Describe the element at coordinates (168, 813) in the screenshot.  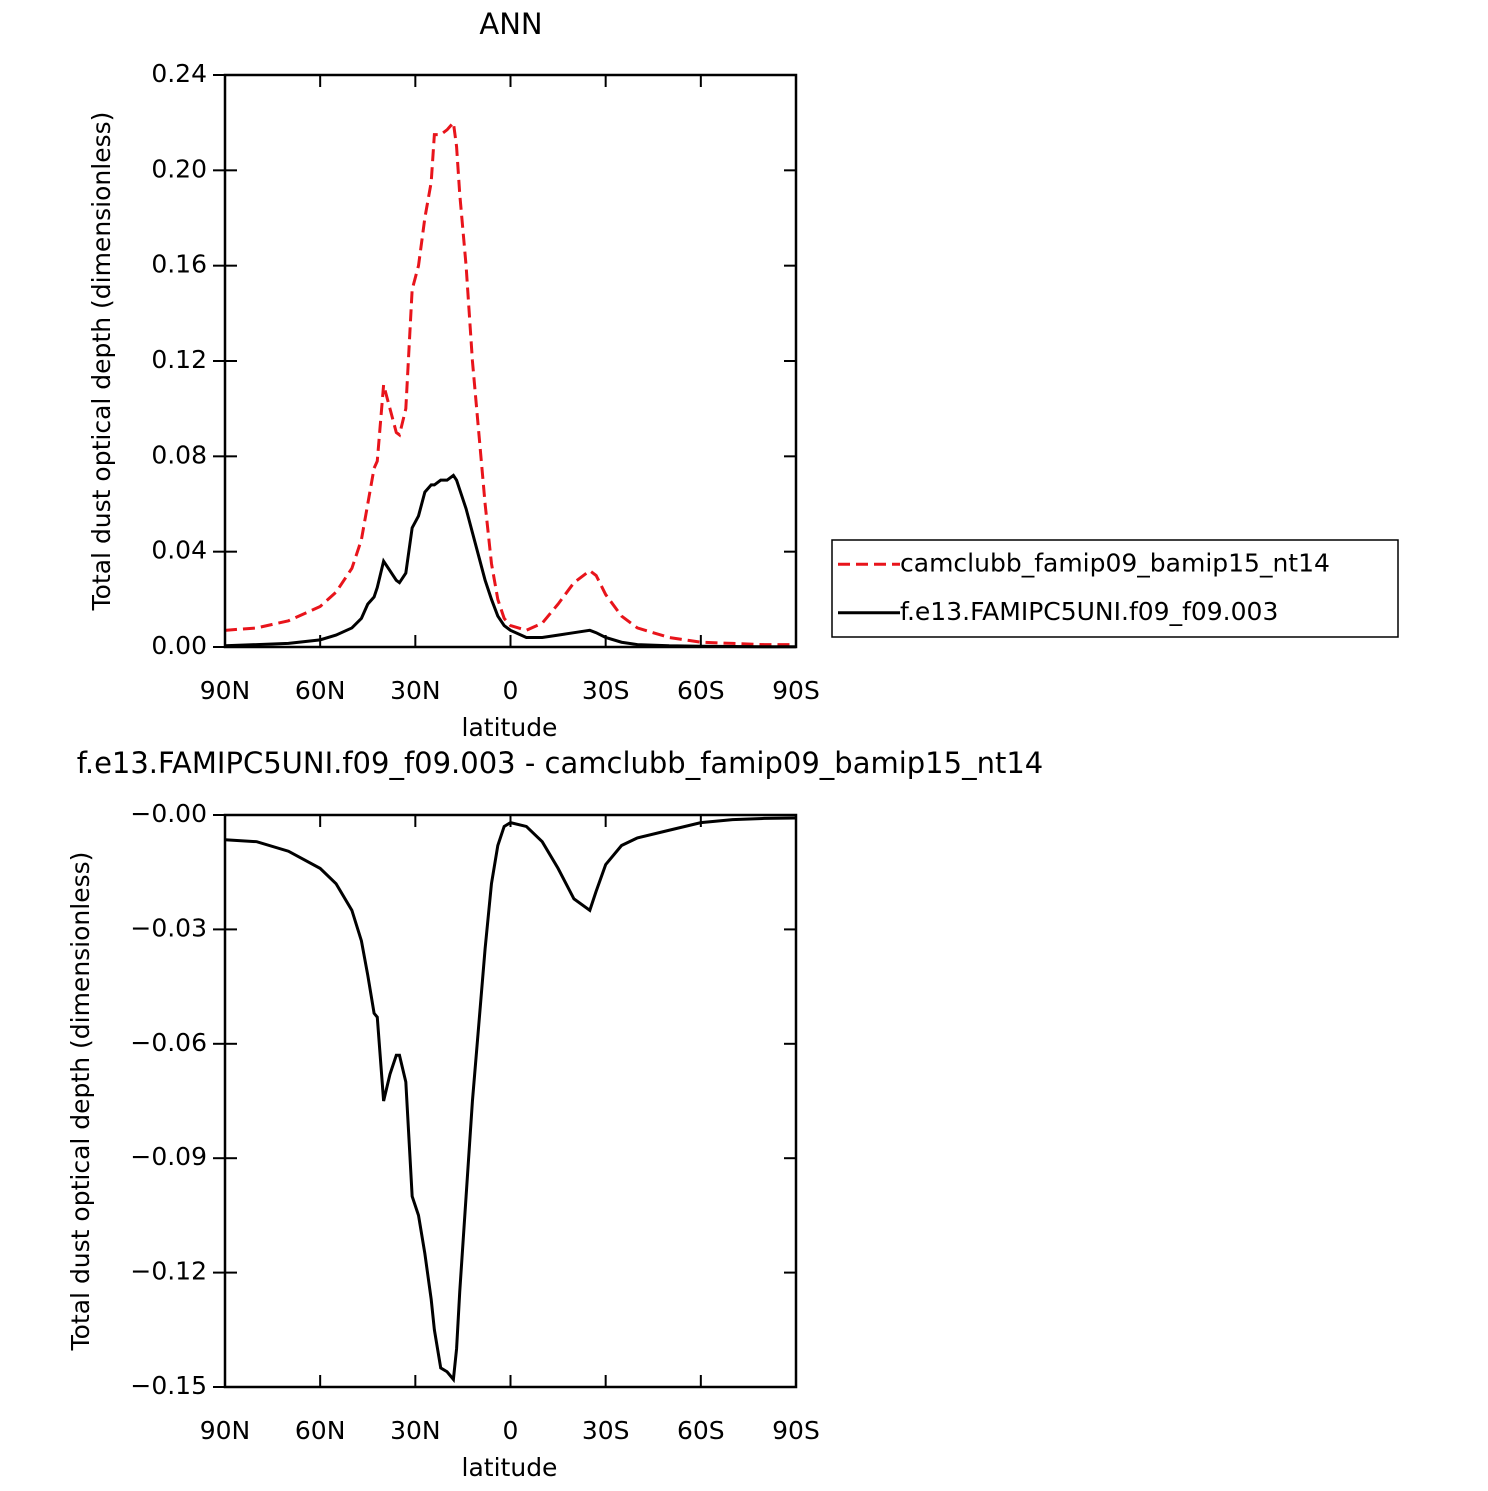
I see `y-tick-label: −0.00` at that location.